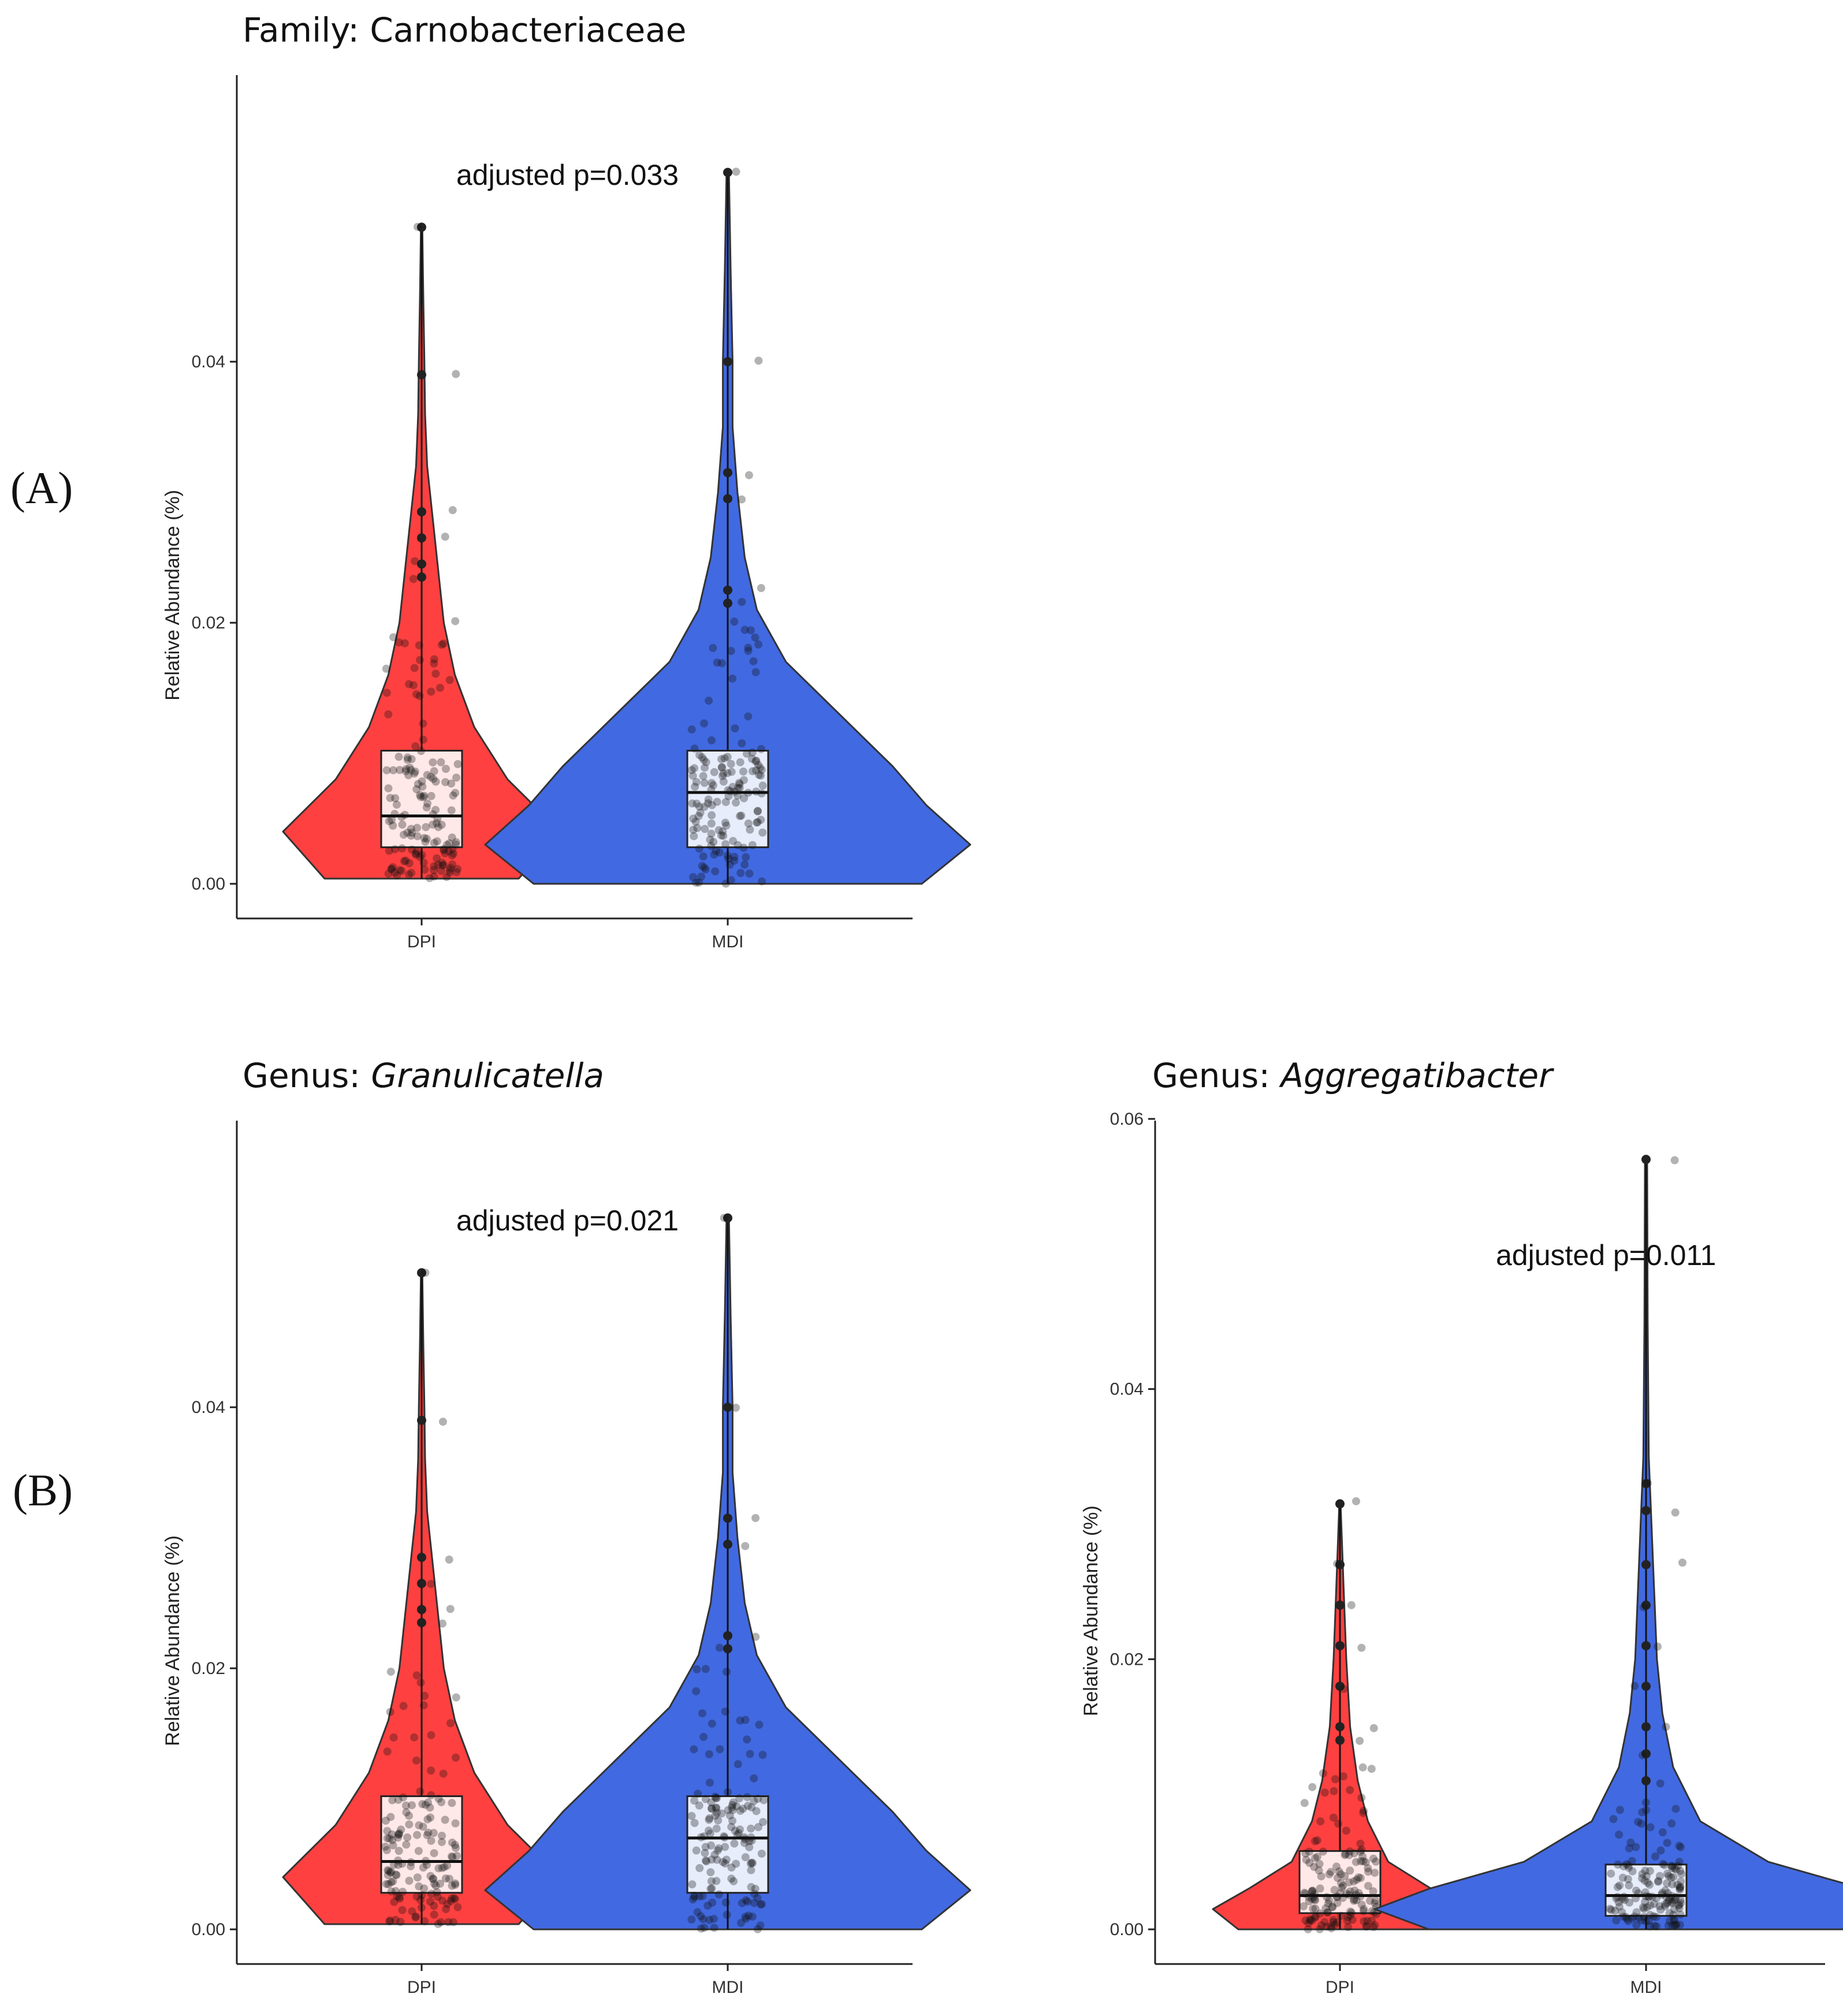 The height and width of the screenshot is (2016, 1843). Describe the element at coordinates (1646, 1987) in the screenshot. I see `x-tick-label-mdi: MDI` at that location.